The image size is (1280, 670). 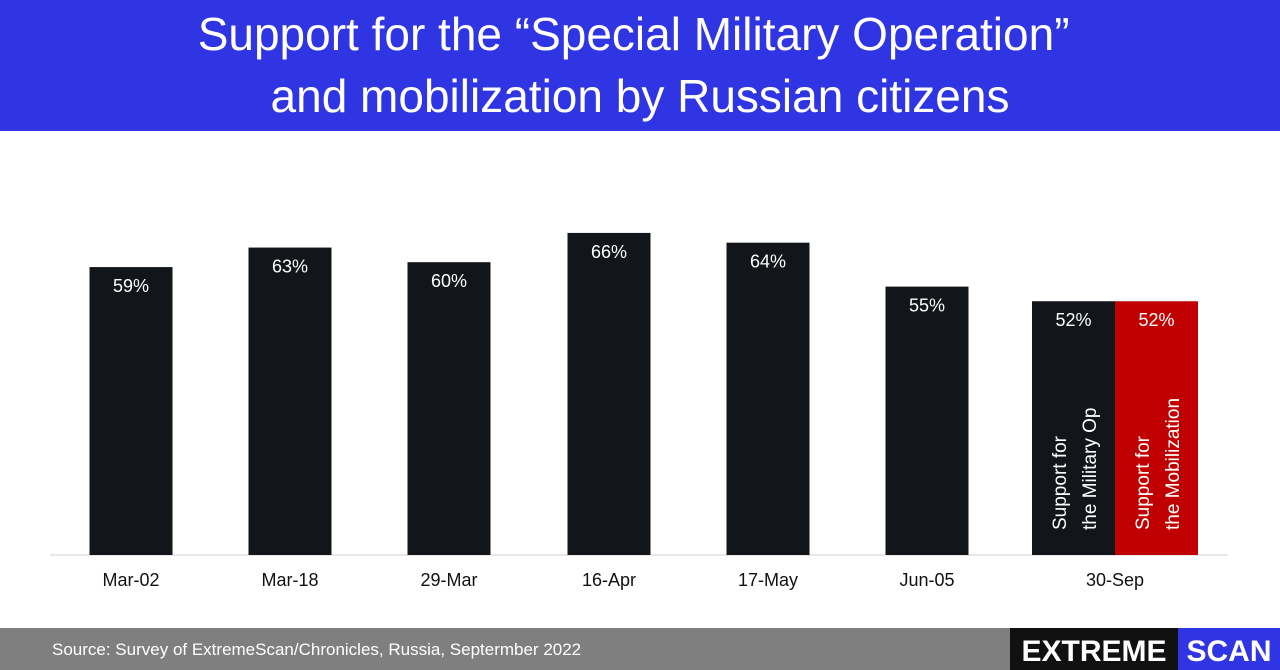 What do you see at coordinates (1115, 580) in the screenshot?
I see `x-tick-label: 30-Sep` at bounding box center [1115, 580].